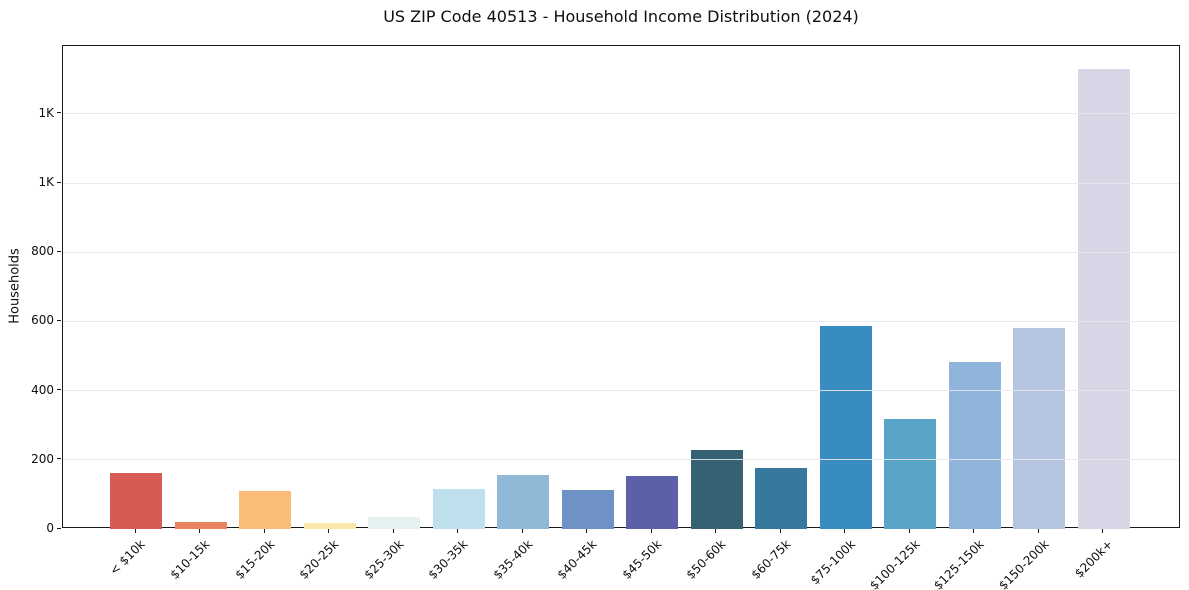 This screenshot has height=590, width=1189. I want to click on x-tick-label: $45-50k, so click(642, 559).